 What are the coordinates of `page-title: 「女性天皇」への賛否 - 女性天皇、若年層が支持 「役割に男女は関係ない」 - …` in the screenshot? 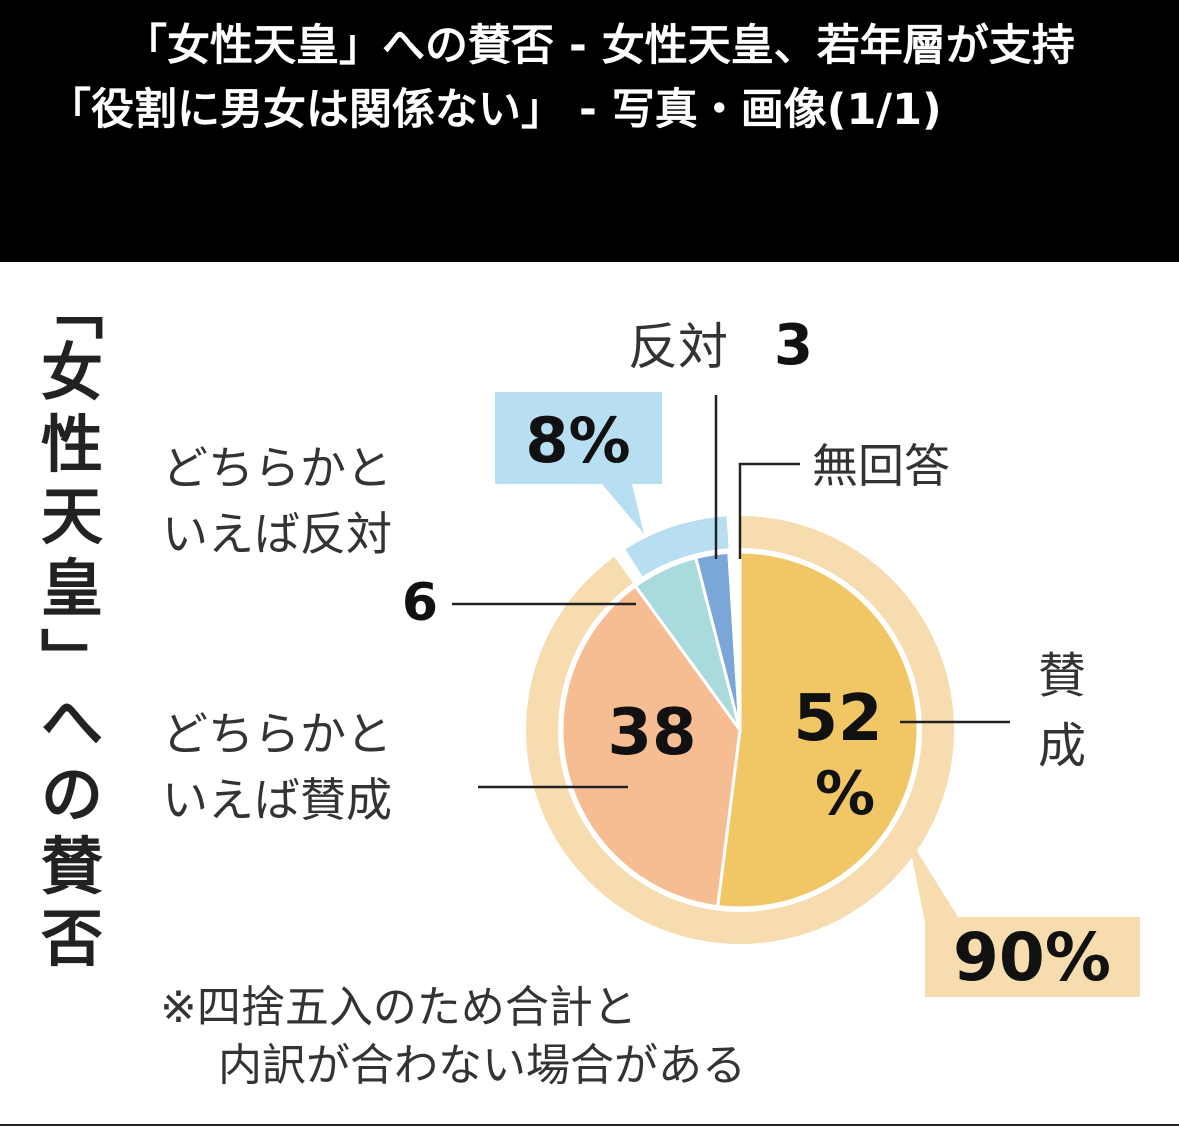 It's located at (583, 78).